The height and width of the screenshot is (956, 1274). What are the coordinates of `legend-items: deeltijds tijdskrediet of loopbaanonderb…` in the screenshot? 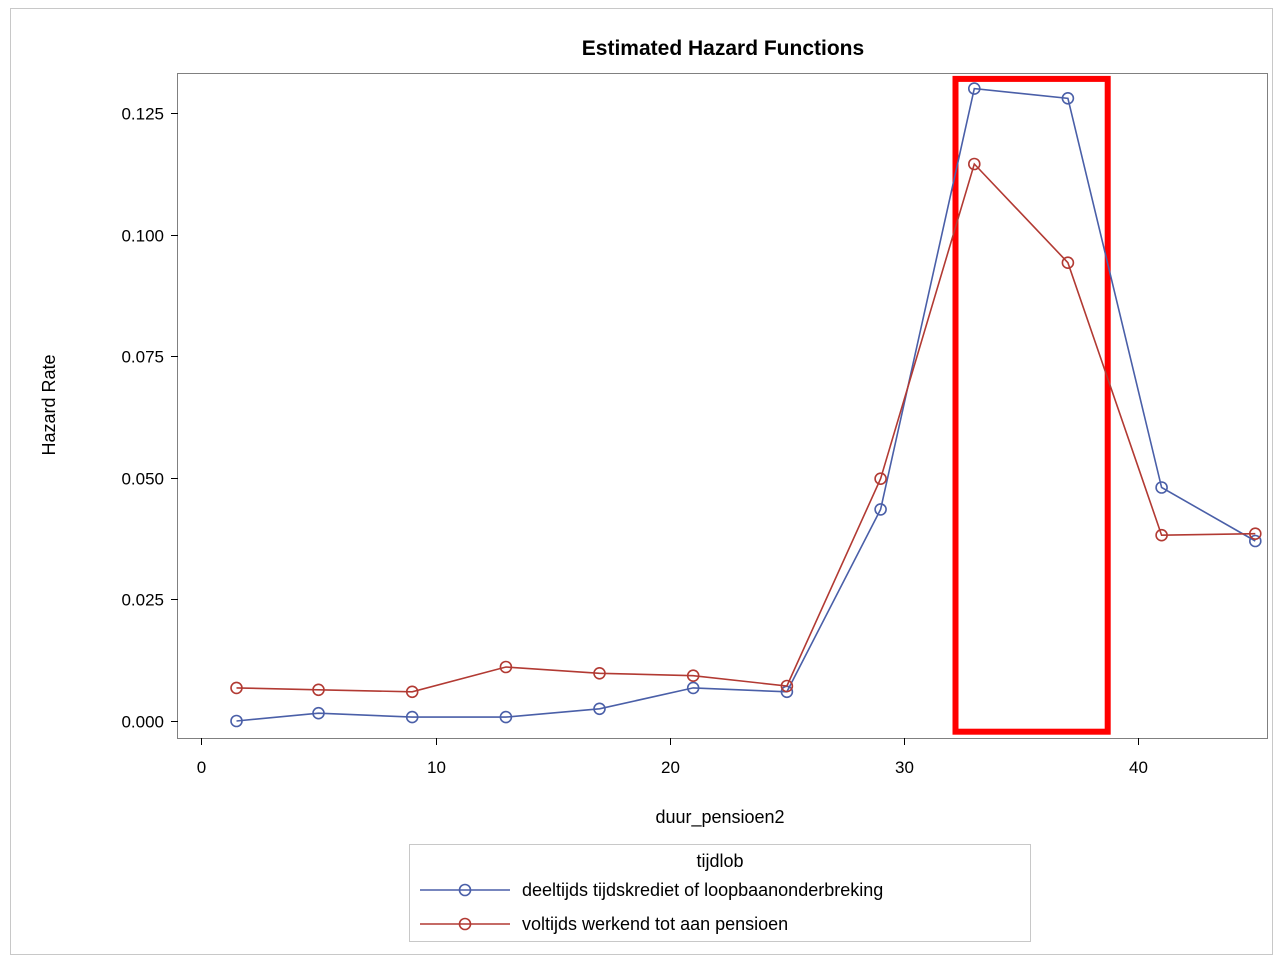 It's located at (651, 907).